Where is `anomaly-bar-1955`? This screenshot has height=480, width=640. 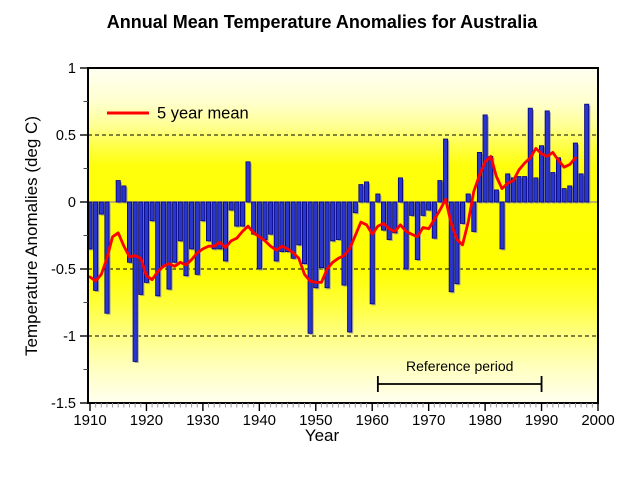 anomaly-bar-1955 is located at coordinates (344, 243).